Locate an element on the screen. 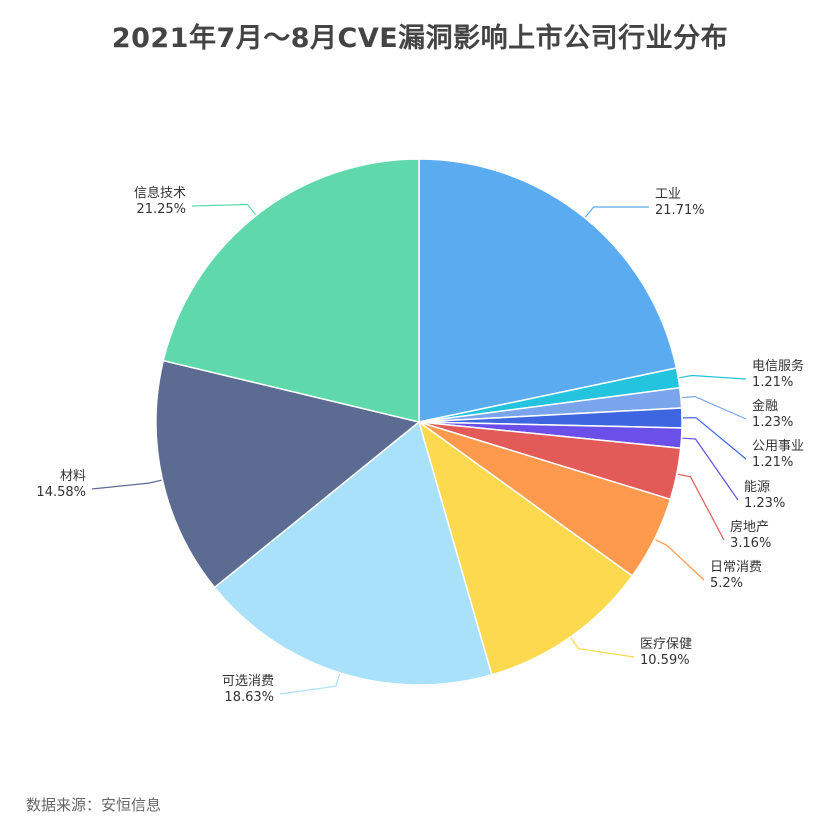 This screenshot has height=840, width=840. slice-label: 房地产 is located at coordinates (749, 527).